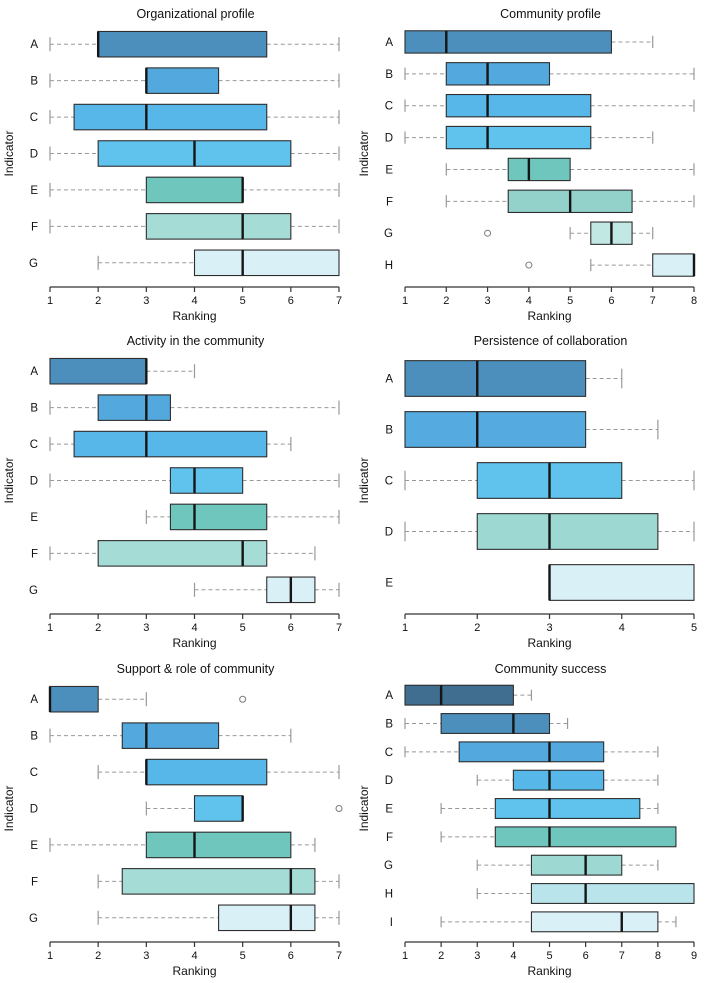 The width and height of the screenshot is (710, 983). Describe the element at coordinates (527, 831) in the screenshot. I see `boxplot-canvas: Indicator A B C D E F G H I 1 2 3 4 5 6 7 8 9 Ranking` at that location.